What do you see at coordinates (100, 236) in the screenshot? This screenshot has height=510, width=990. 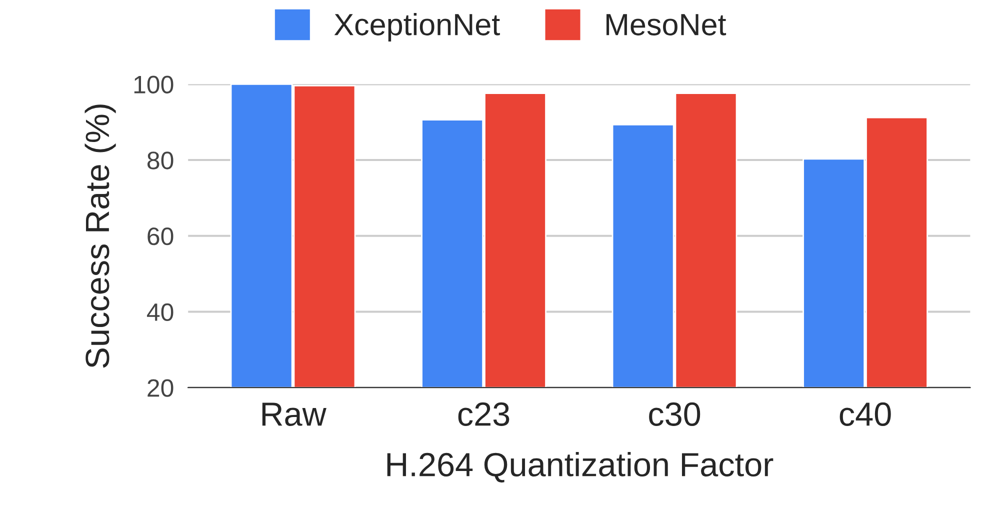 I see `y-axis-title: Success Rate (%)` at bounding box center [100, 236].